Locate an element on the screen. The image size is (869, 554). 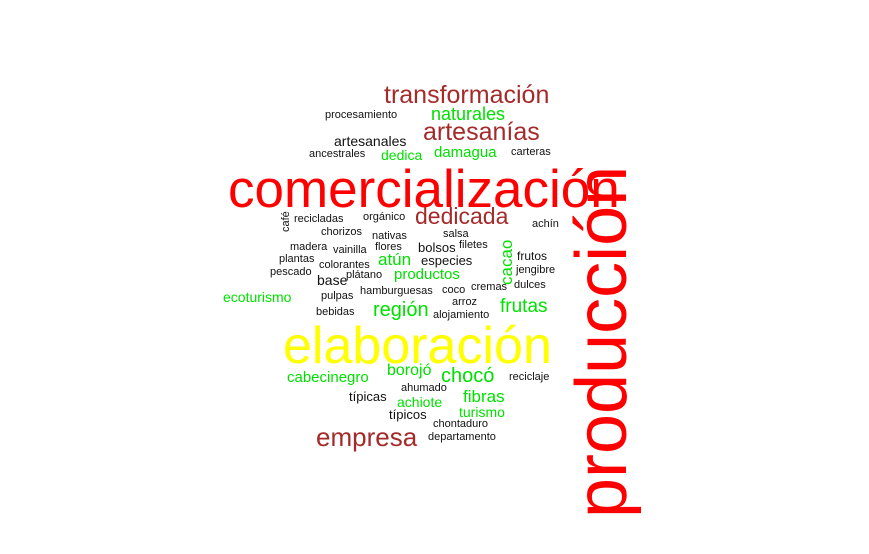
word-tipicos: típicos is located at coordinates (408, 414).